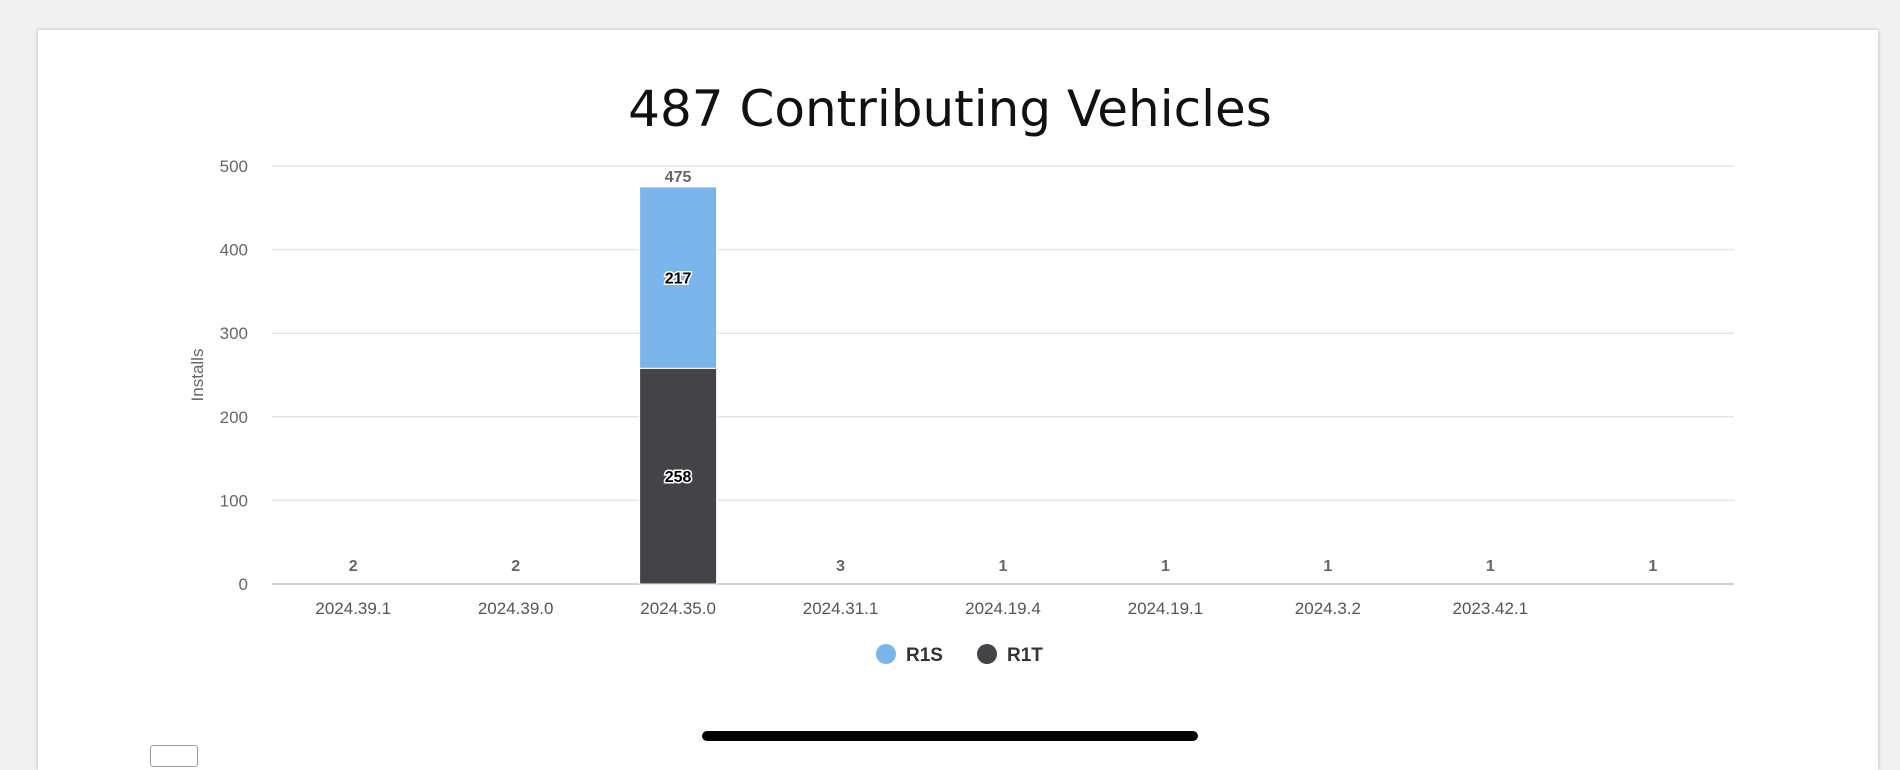 Image resolution: width=1900 pixels, height=770 pixels. I want to click on segment-value-label: 258, so click(678, 477).